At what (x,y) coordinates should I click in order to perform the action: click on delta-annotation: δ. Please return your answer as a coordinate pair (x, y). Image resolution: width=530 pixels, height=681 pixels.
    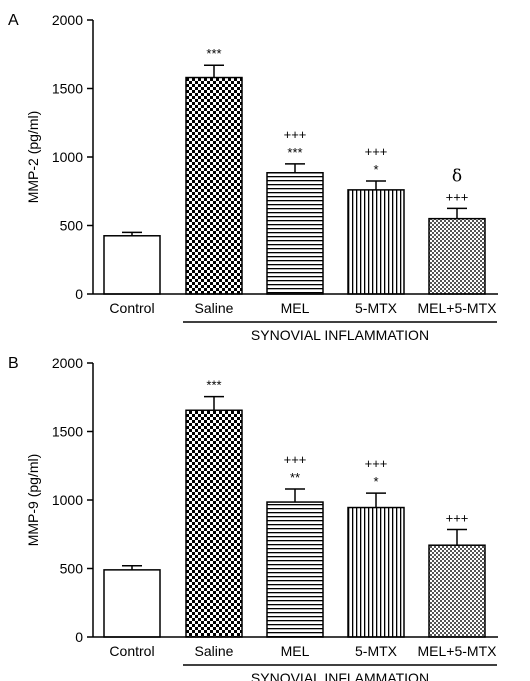
    Looking at the image, I should click on (457, 176).